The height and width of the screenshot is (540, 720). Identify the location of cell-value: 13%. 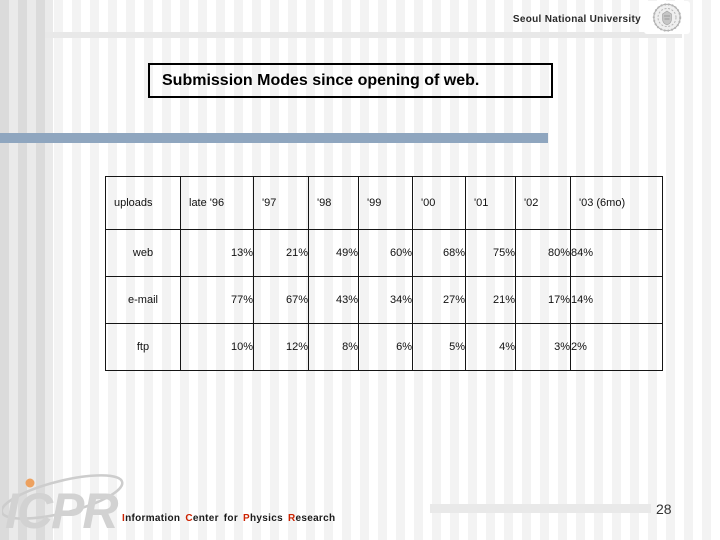
(217, 253).